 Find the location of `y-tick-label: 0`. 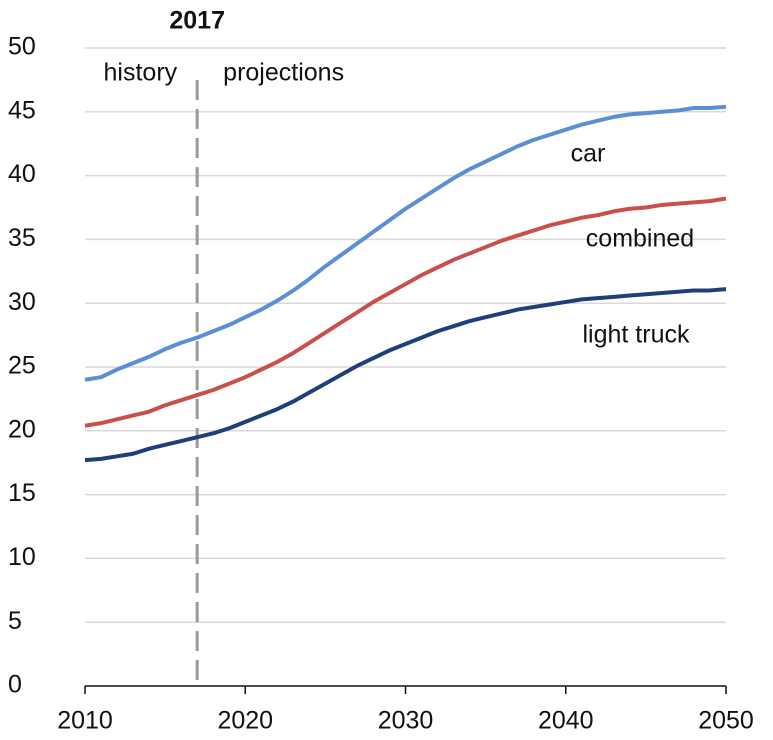

y-tick-label: 0 is located at coordinates (15, 685).